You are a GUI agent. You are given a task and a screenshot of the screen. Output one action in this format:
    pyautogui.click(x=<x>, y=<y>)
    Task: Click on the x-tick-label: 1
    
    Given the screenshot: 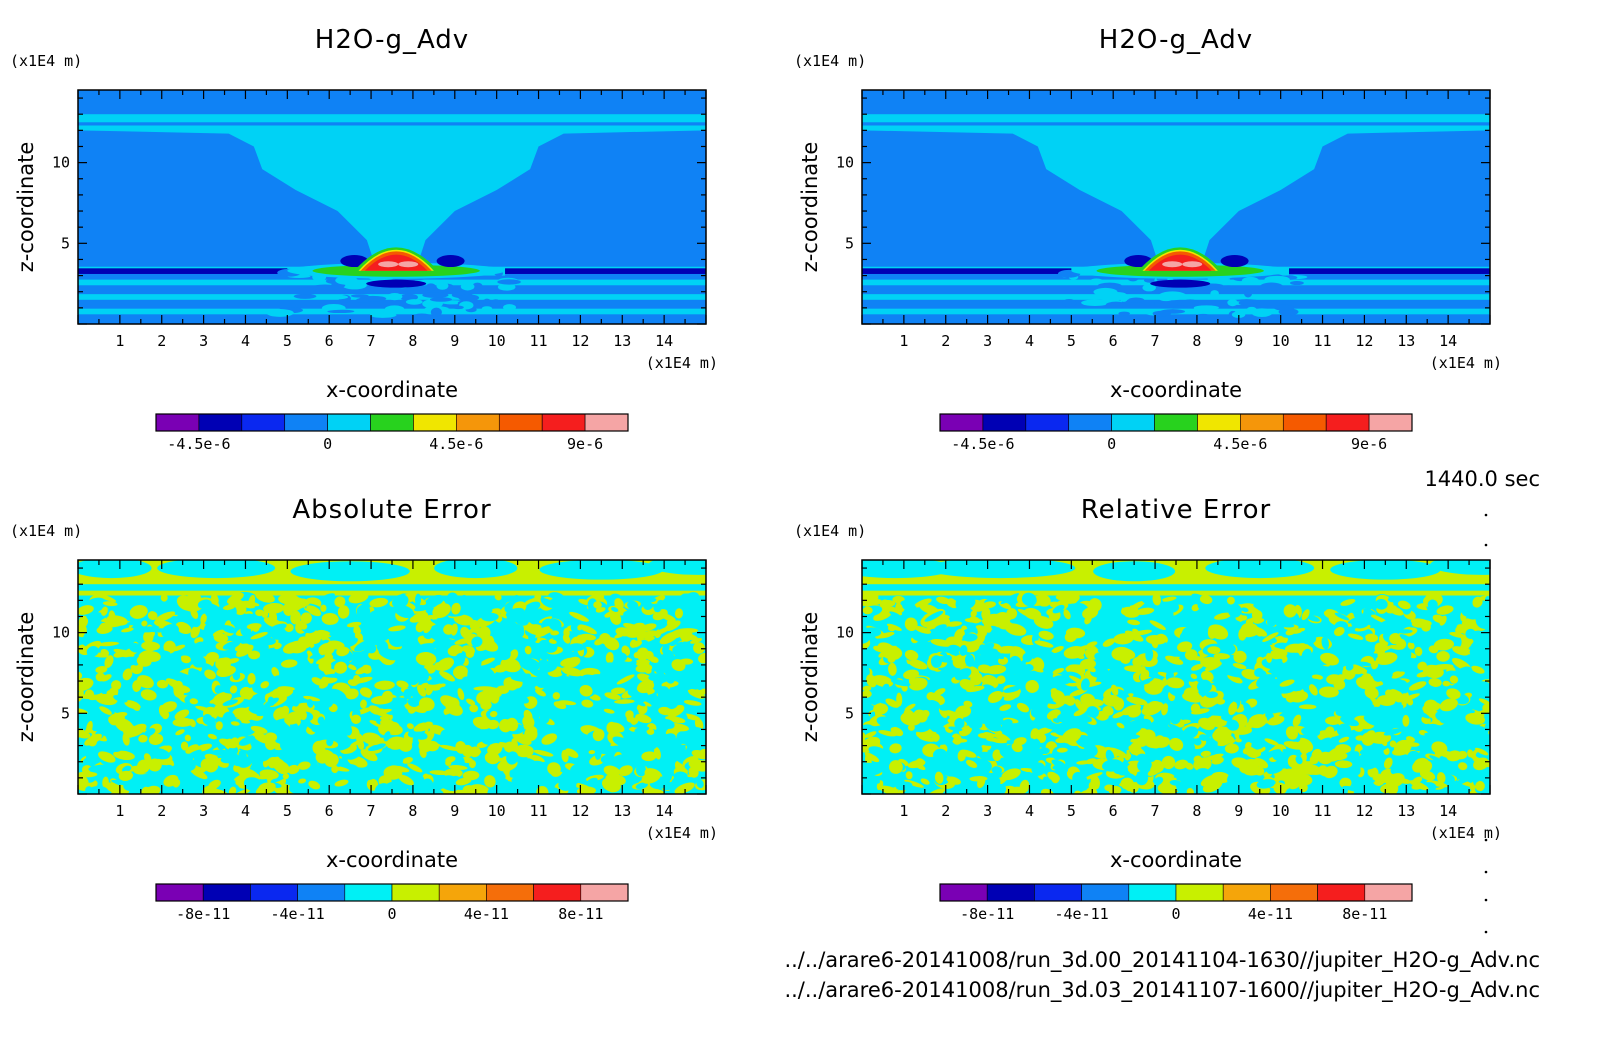 What is the action you would take?
    pyautogui.click(x=903, y=811)
    